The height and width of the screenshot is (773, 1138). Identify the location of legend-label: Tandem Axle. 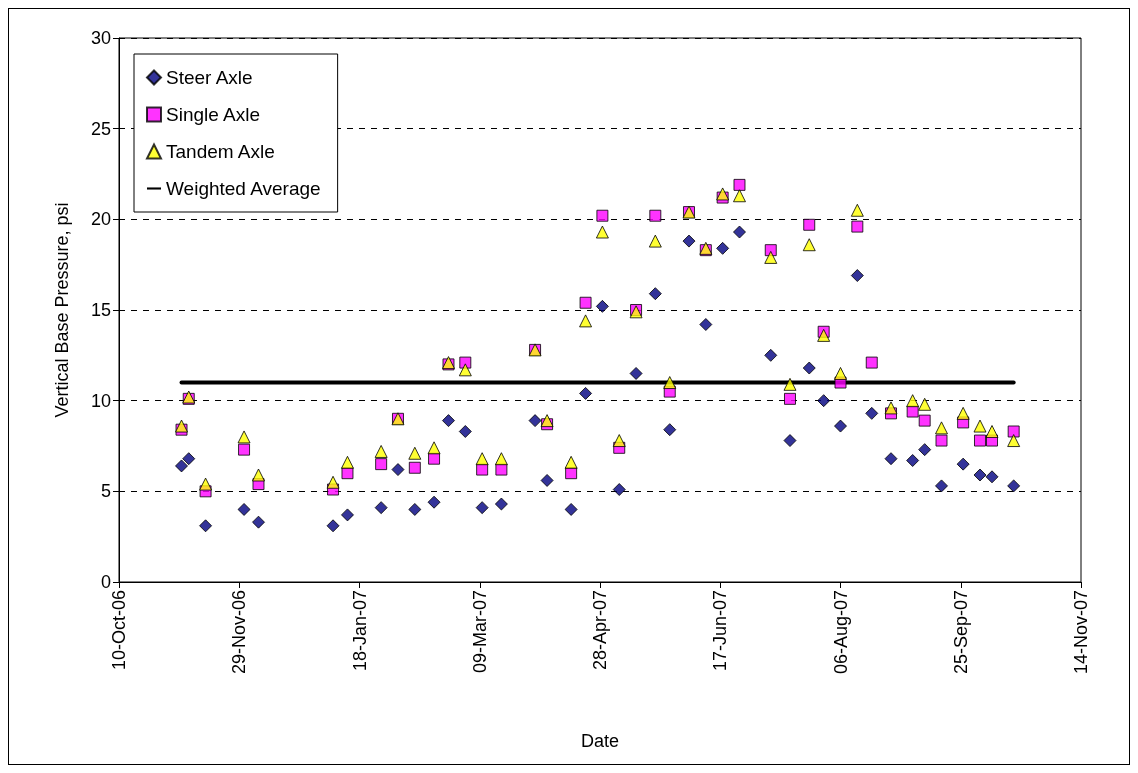
(220, 151).